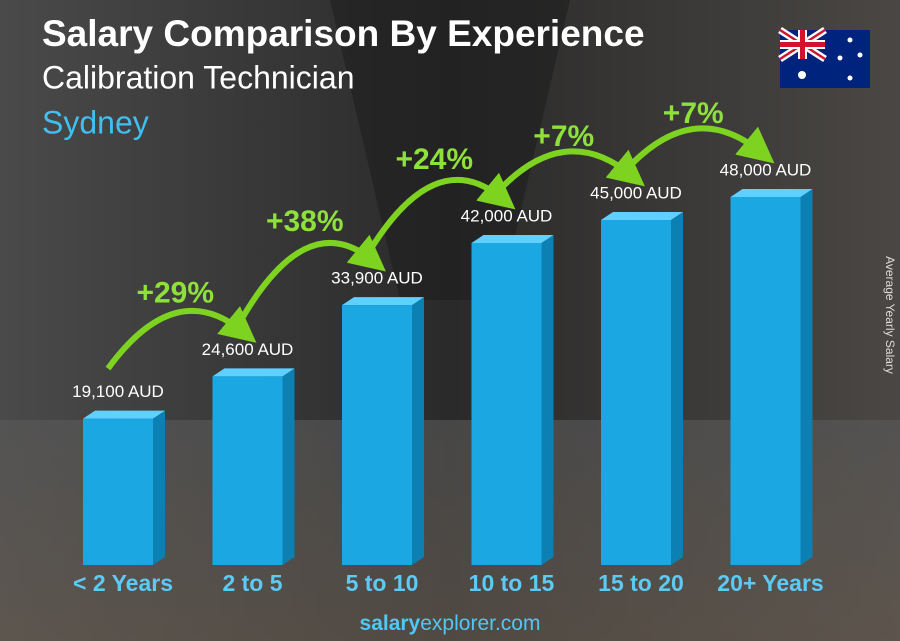 The image size is (900, 641). I want to click on location: Sydney, so click(95, 122).